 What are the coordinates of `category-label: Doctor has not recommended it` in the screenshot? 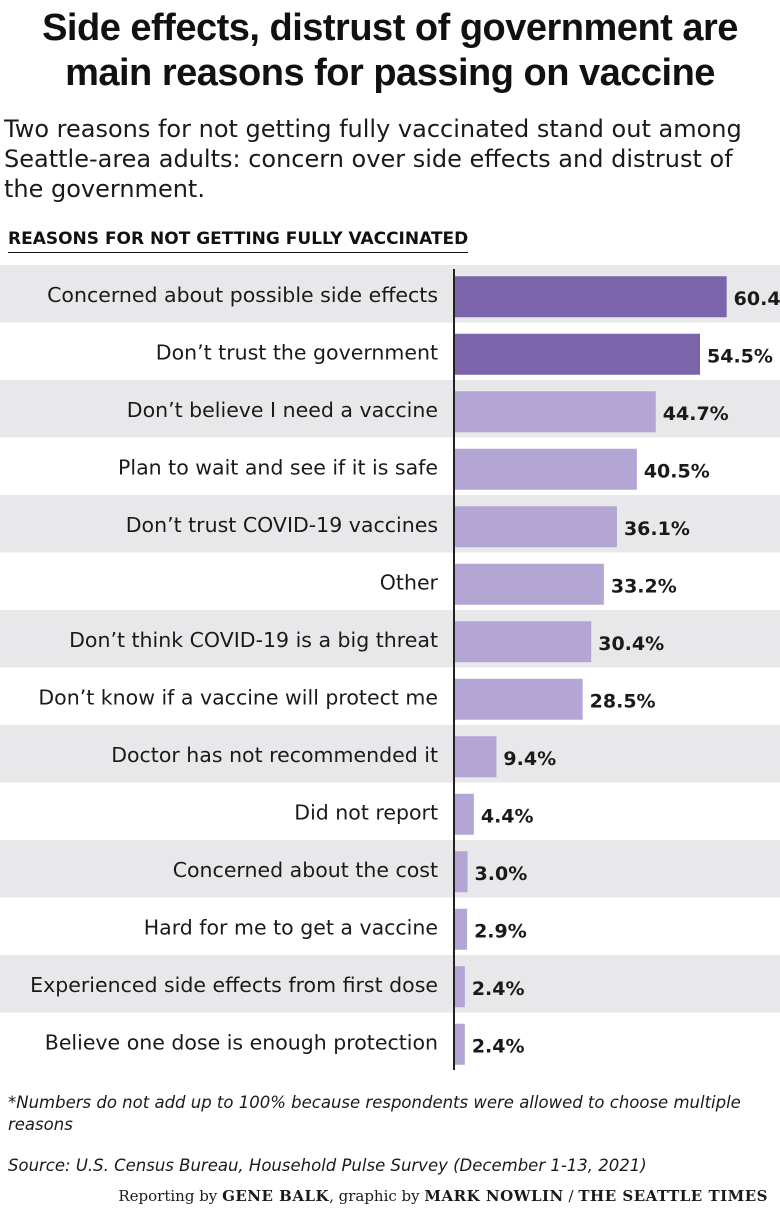 It's located at (274, 755).